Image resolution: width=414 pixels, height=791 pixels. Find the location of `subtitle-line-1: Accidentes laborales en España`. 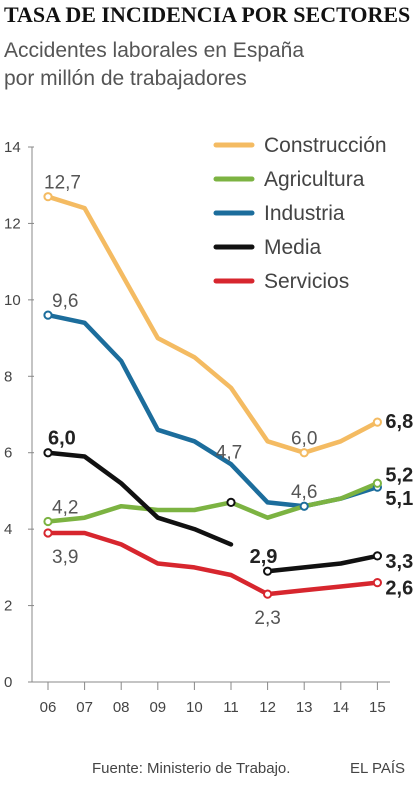

subtitle-line-1: Accidentes laborales en España is located at coordinates (154, 50).